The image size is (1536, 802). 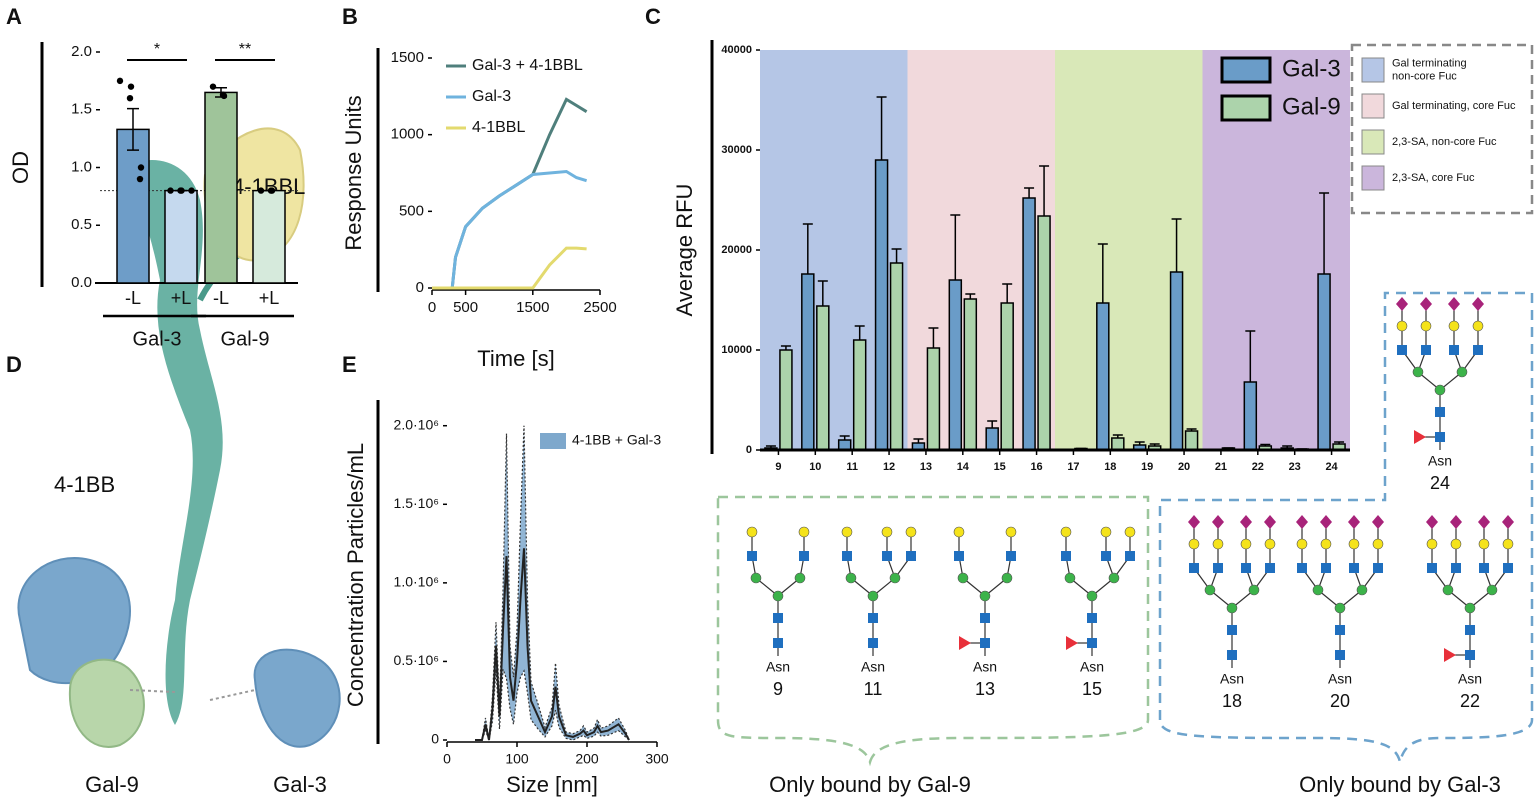 What do you see at coordinates (1440, 483) in the screenshot?
I see `glycan-label: 24` at bounding box center [1440, 483].